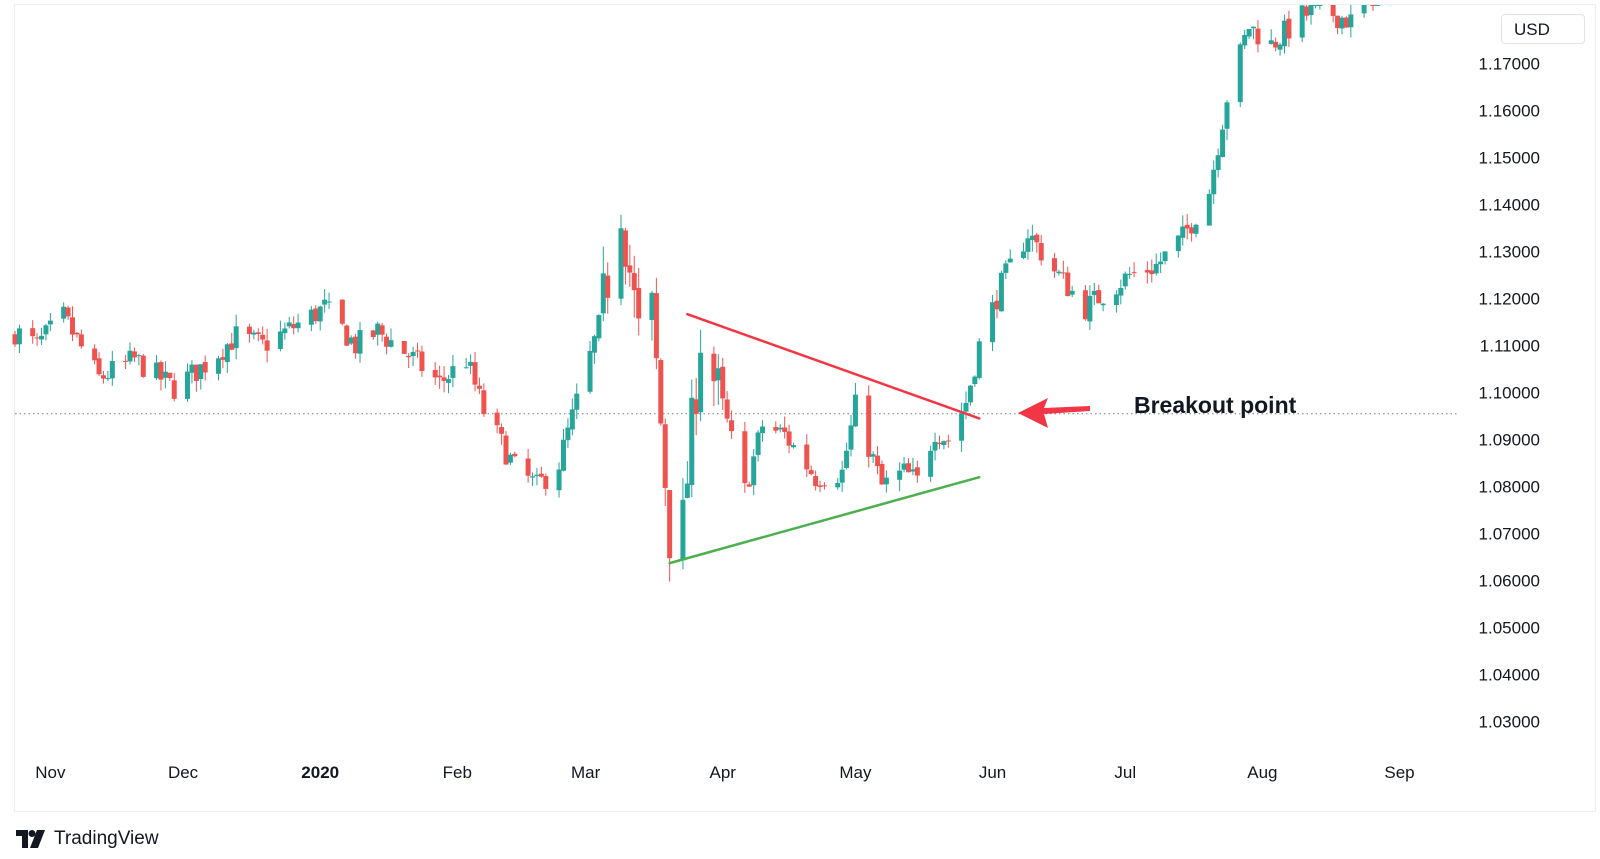 The image size is (1600, 859). Describe the element at coordinates (320, 772) in the screenshot. I see `x-tick-label: 2020` at that location.